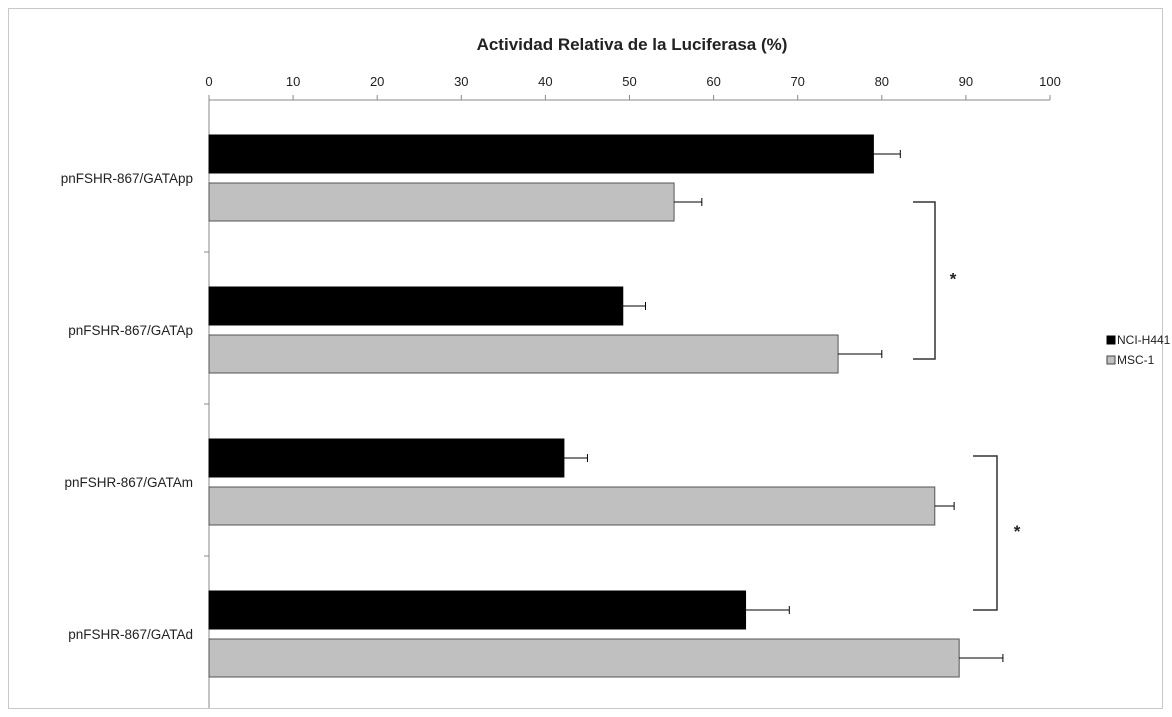  Describe the element at coordinates (967, 406) in the screenshot. I see `significance-annotations: **` at that location.